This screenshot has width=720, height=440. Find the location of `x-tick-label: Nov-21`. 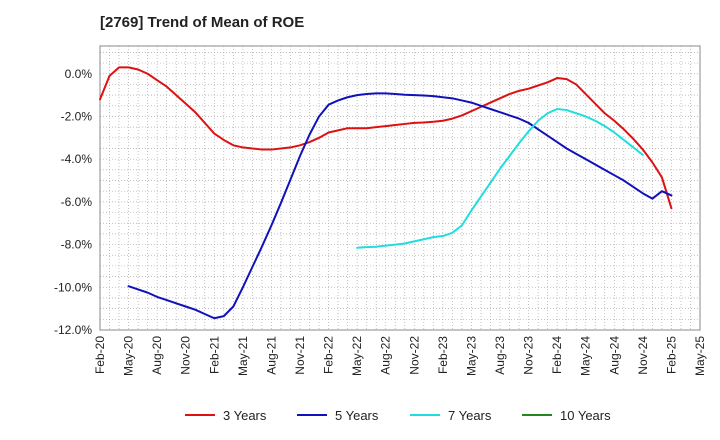

x-tick-label: Nov-21 is located at coordinates (300, 355).